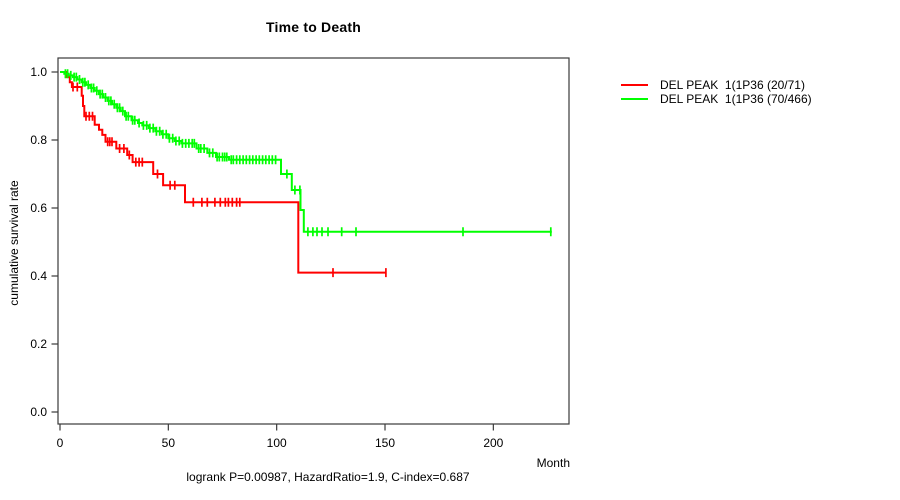  Describe the element at coordinates (38, 276) in the screenshot. I see `y-tick-label: 0.4` at that location.